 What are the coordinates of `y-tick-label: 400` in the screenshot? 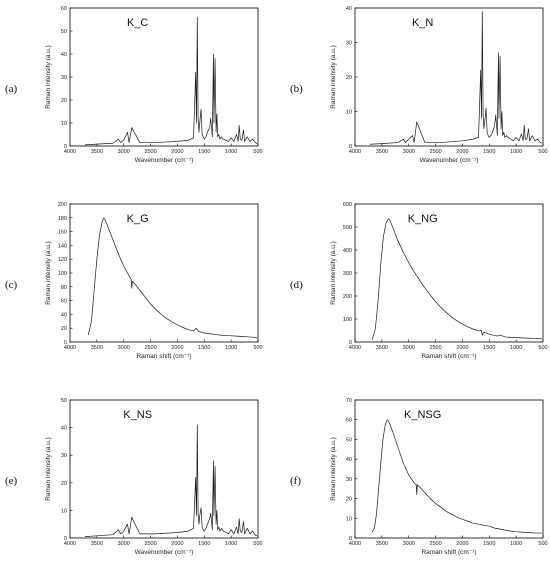 It's located at (347, 251).